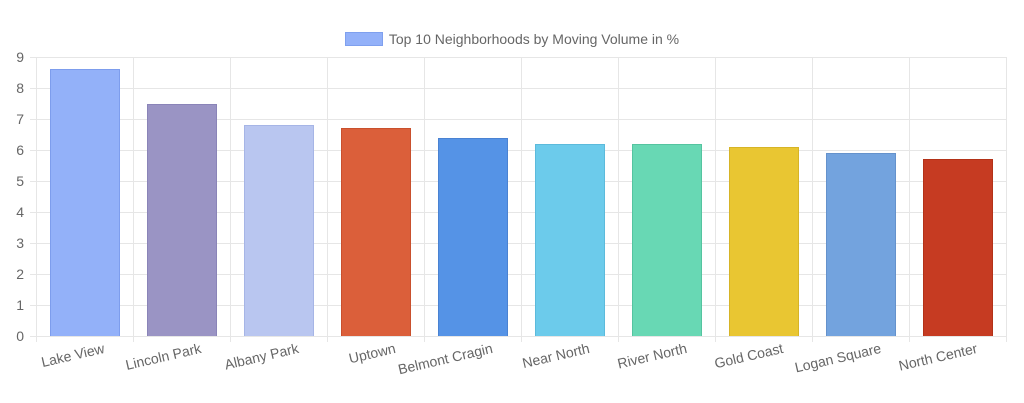 This screenshot has height=403, width=1024. I want to click on x-tick-label: Albany Park, so click(261, 356).